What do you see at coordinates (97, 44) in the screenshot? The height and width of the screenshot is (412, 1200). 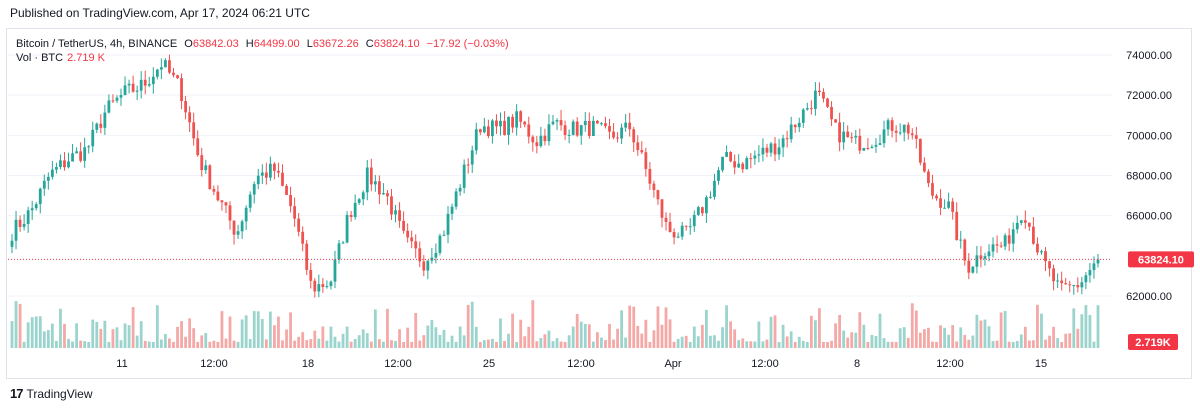 I see `symbol-title: Bitcoin / TetherUS, 4h, BINANCE` at bounding box center [97, 44].